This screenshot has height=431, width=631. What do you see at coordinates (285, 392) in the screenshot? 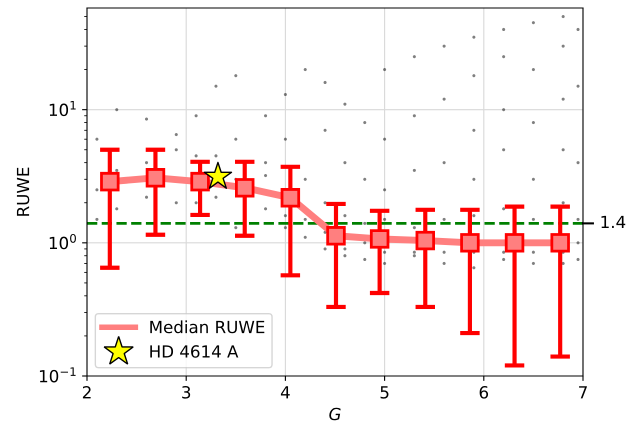
I see `x-tick-label: 4` at bounding box center [285, 392].